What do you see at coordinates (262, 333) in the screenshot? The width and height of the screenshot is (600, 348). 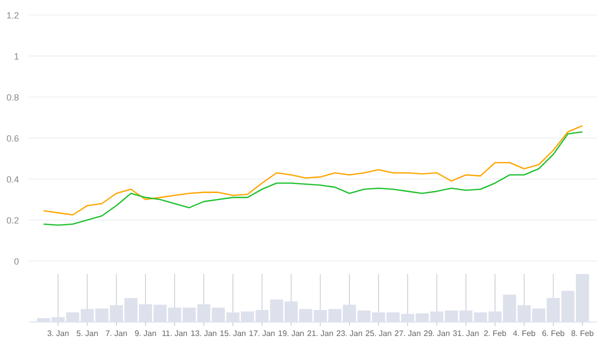 I see `x-tick-label: 17. Jan` at bounding box center [262, 333].